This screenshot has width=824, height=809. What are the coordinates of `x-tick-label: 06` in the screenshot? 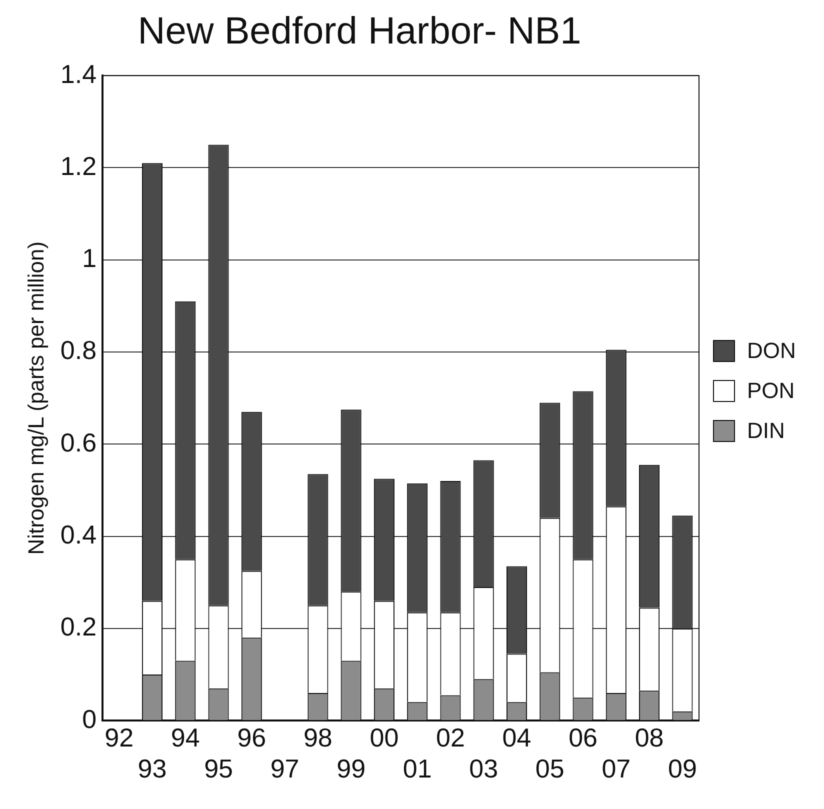 It's located at (583, 737).